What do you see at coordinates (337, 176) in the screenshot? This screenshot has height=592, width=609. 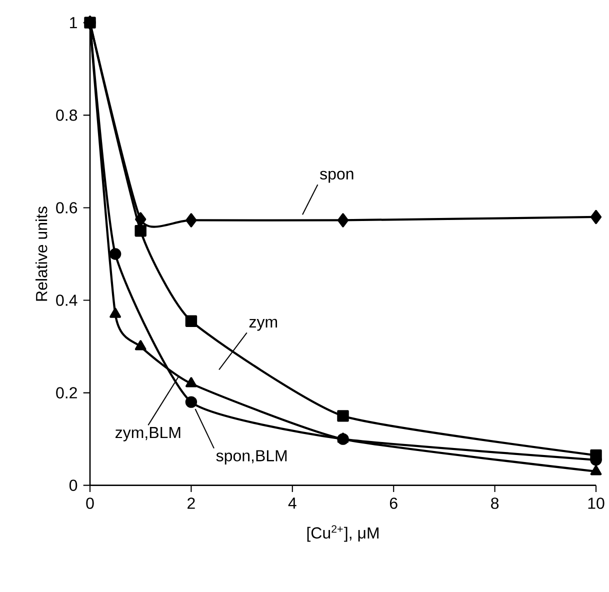 I see `text: spon` at bounding box center [337, 176].